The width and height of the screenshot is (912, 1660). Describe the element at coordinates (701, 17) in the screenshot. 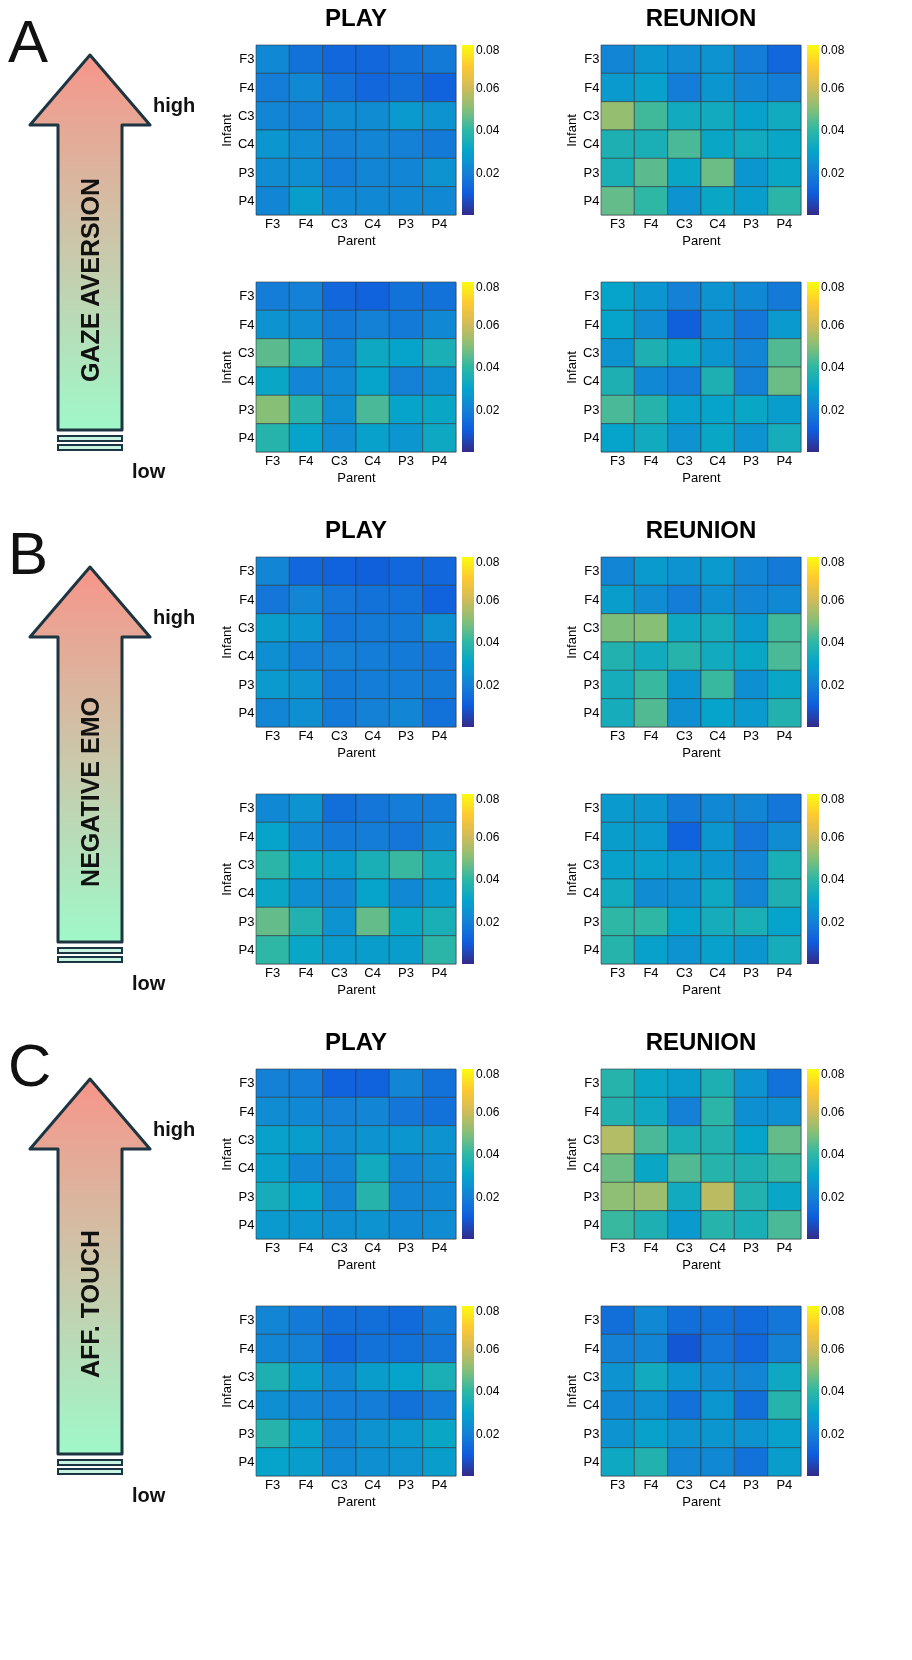

I see `chart-title: REUNION` at that location.